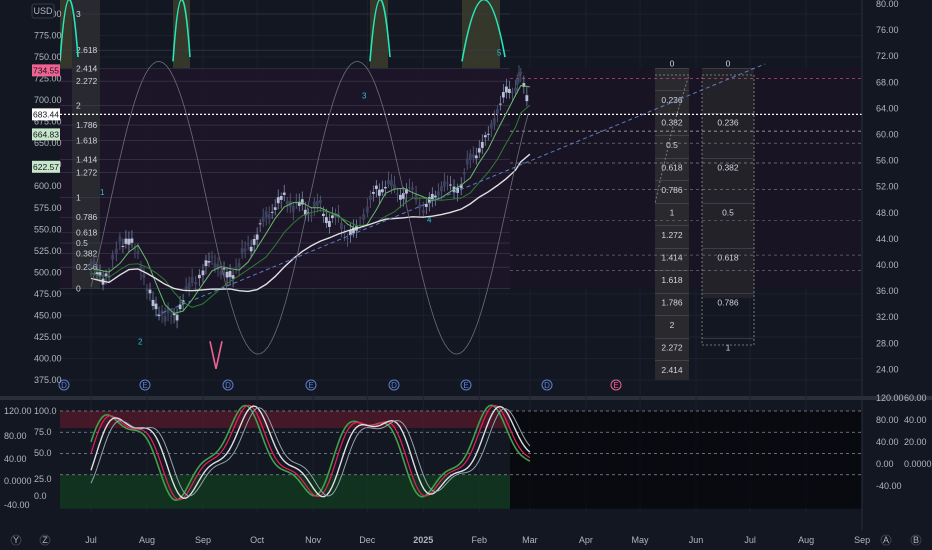  I want to click on x-axis-tick-9: Apr, so click(586, 540).